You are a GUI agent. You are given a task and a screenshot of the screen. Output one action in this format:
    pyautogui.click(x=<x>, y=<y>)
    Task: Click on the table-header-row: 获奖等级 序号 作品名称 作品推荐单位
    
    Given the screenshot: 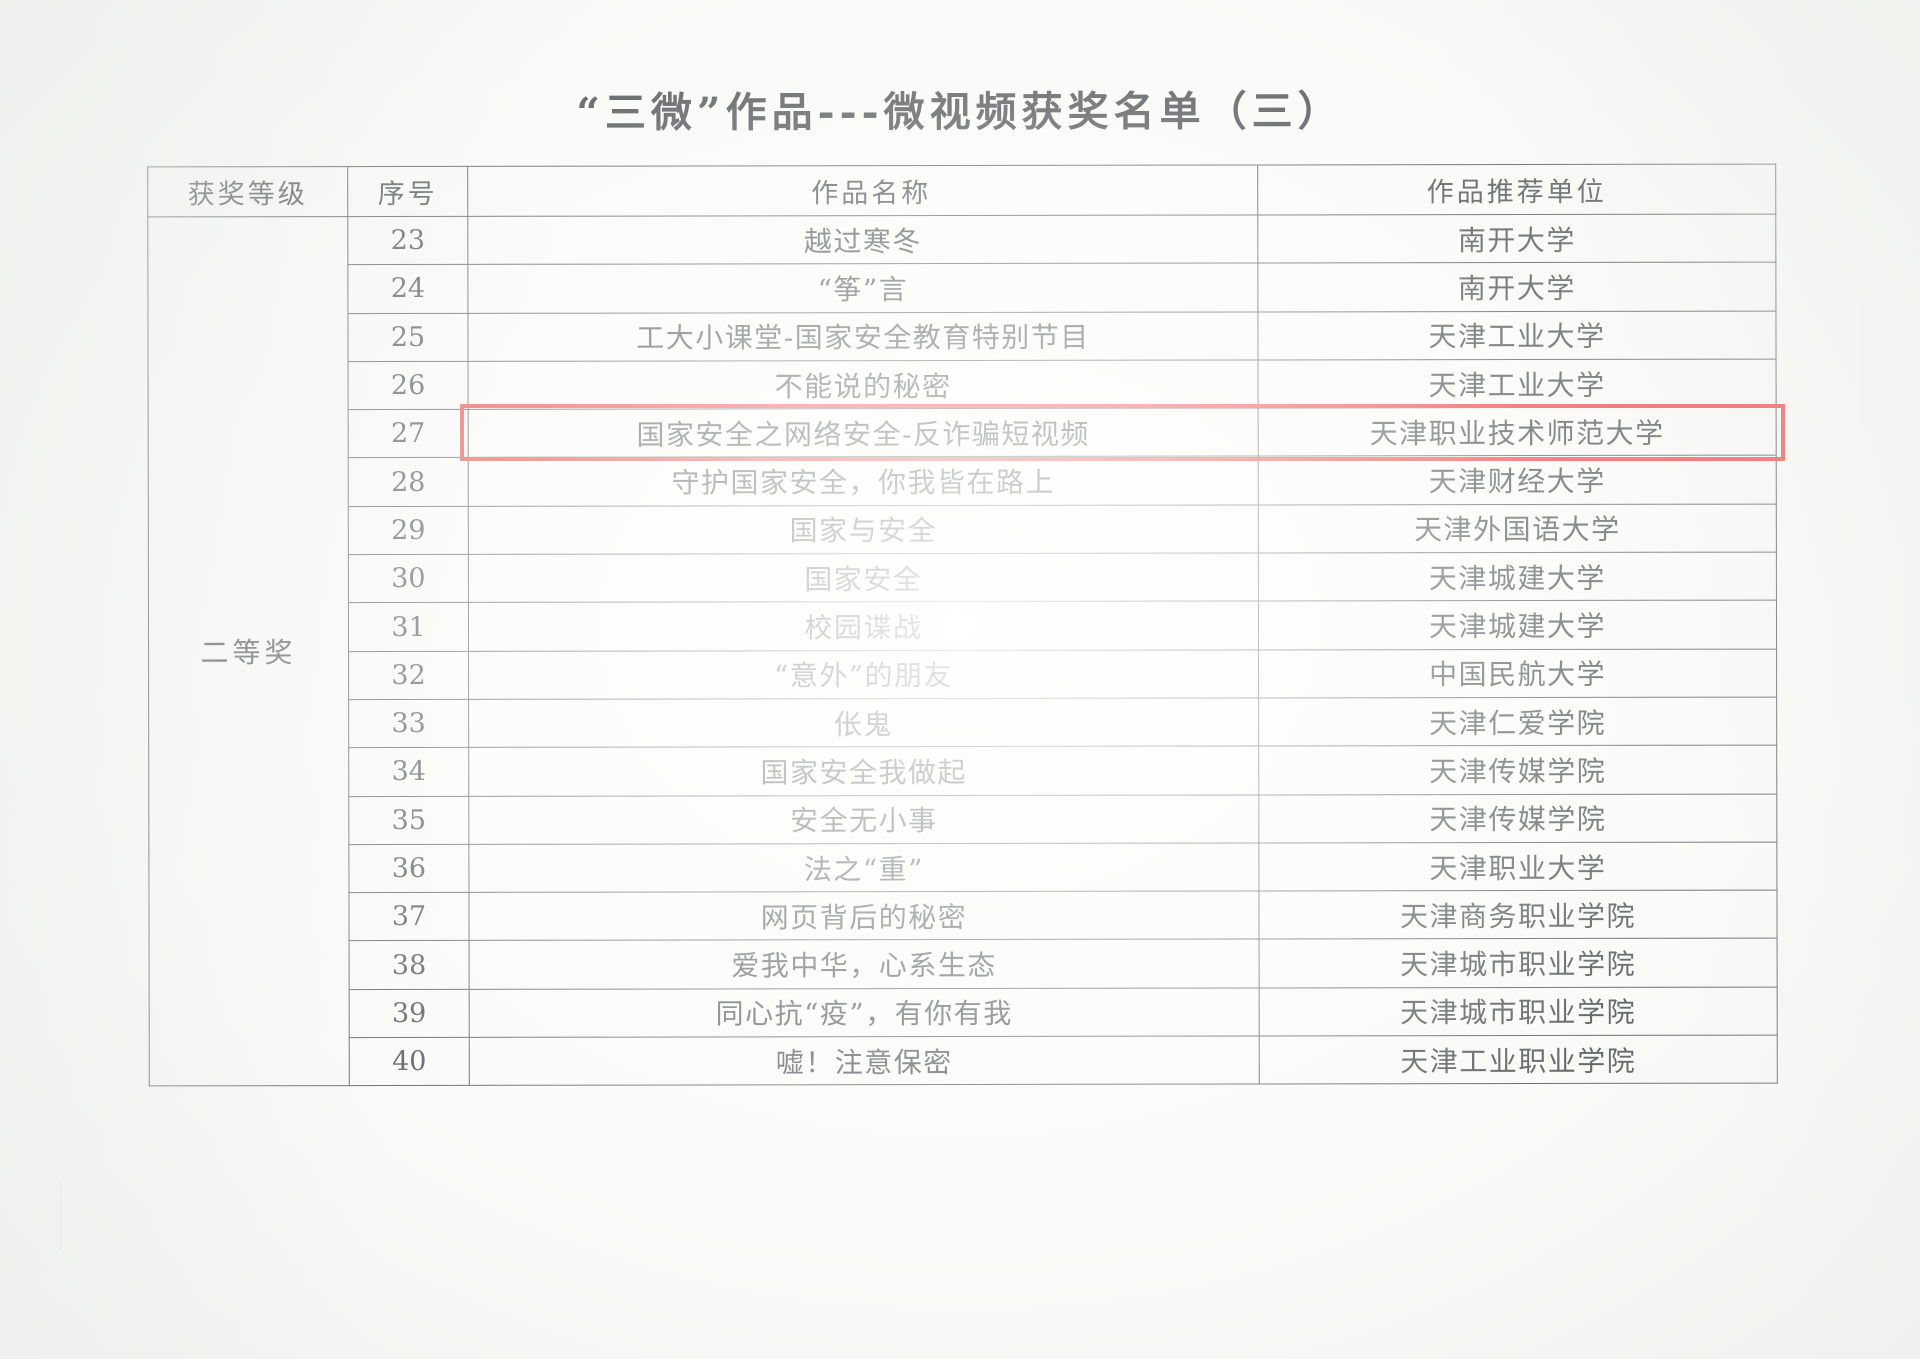 What is the action you would take?
    pyautogui.click(x=961, y=190)
    